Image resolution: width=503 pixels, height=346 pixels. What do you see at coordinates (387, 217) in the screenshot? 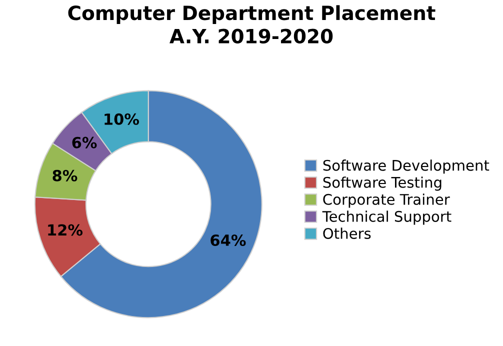
I see `legend-label: Technical Support` at bounding box center [387, 217].